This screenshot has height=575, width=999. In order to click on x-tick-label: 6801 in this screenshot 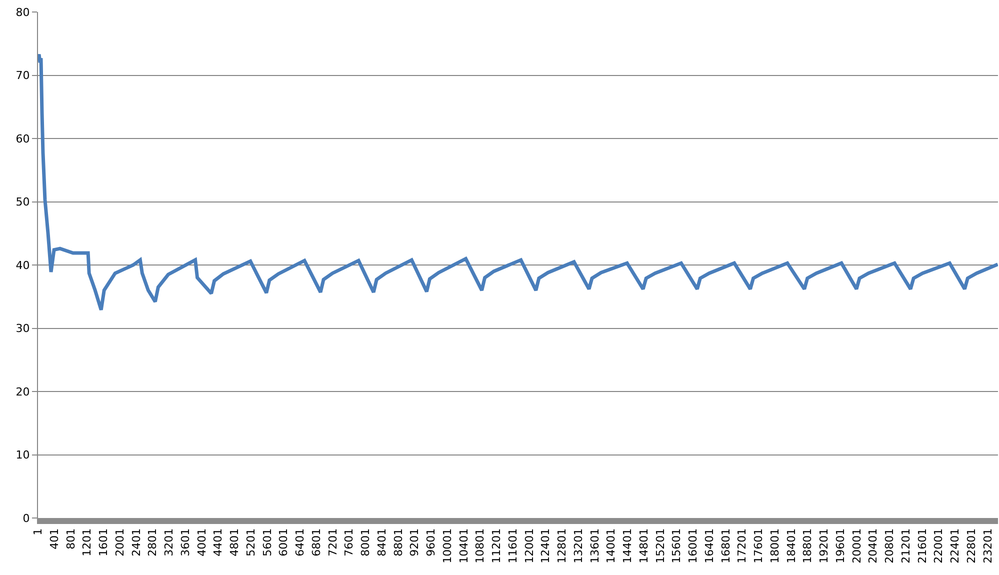, I will do `click(316, 542)`.